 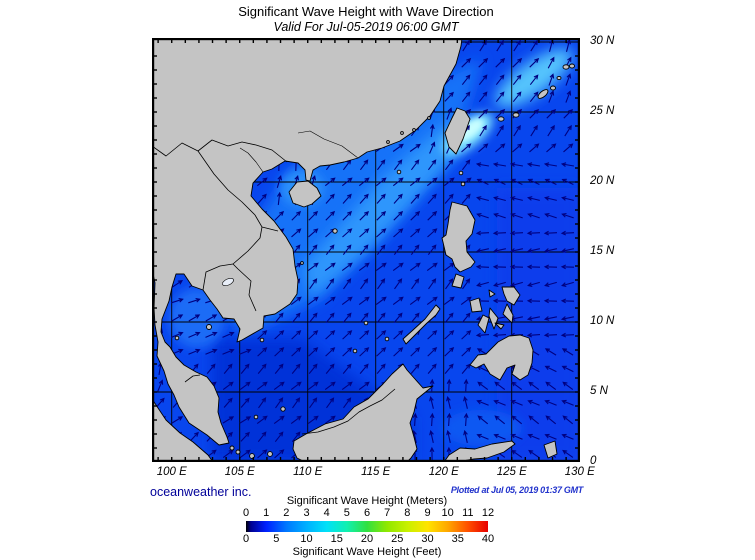 What do you see at coordinates (306, 513) in the screenshot?
I see `colorbar-tick-label: 3` at bounding box center [306, 513].